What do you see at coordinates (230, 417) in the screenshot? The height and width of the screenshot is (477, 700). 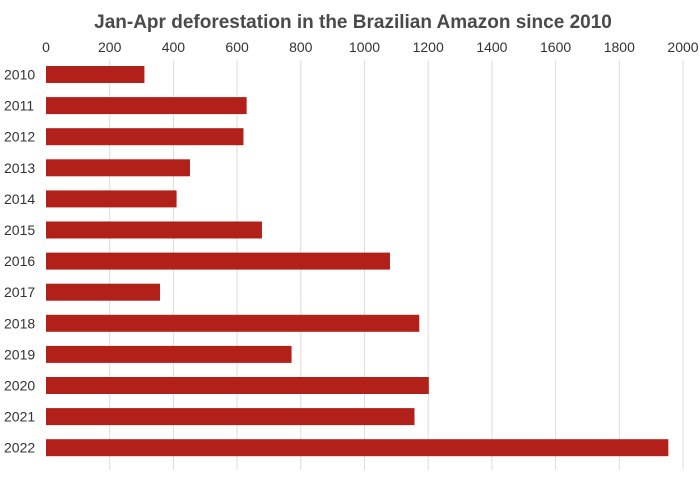 I see `bar-2021` at bounding box center [230, 417].